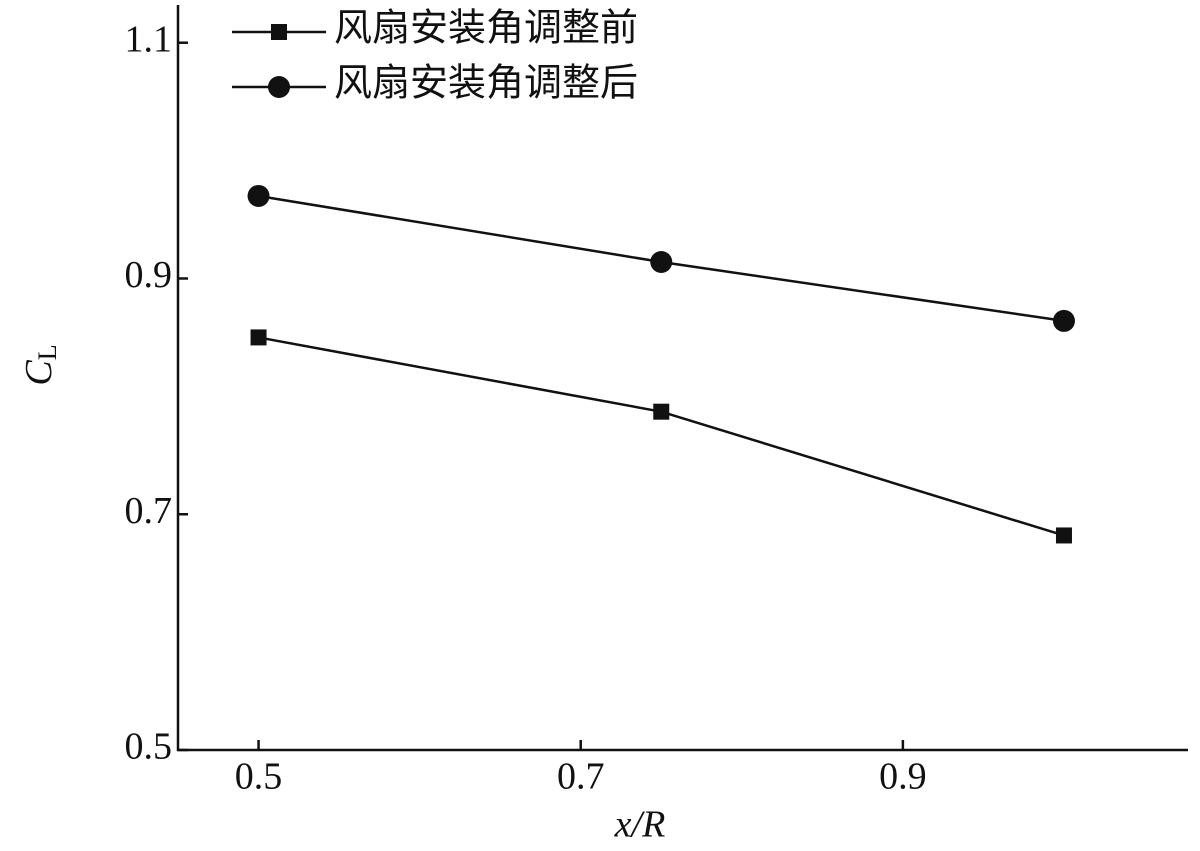 This screenshot has width=1200, height=851. I want to click on y-axis-label: CL, so click(40, 364).